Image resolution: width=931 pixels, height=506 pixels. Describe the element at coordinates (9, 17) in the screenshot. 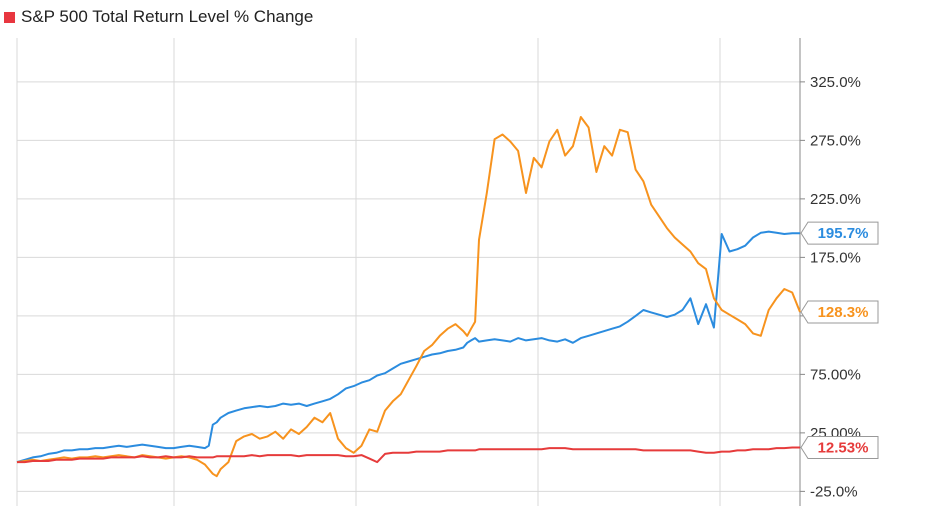

I see `legend-swatch` at that location.